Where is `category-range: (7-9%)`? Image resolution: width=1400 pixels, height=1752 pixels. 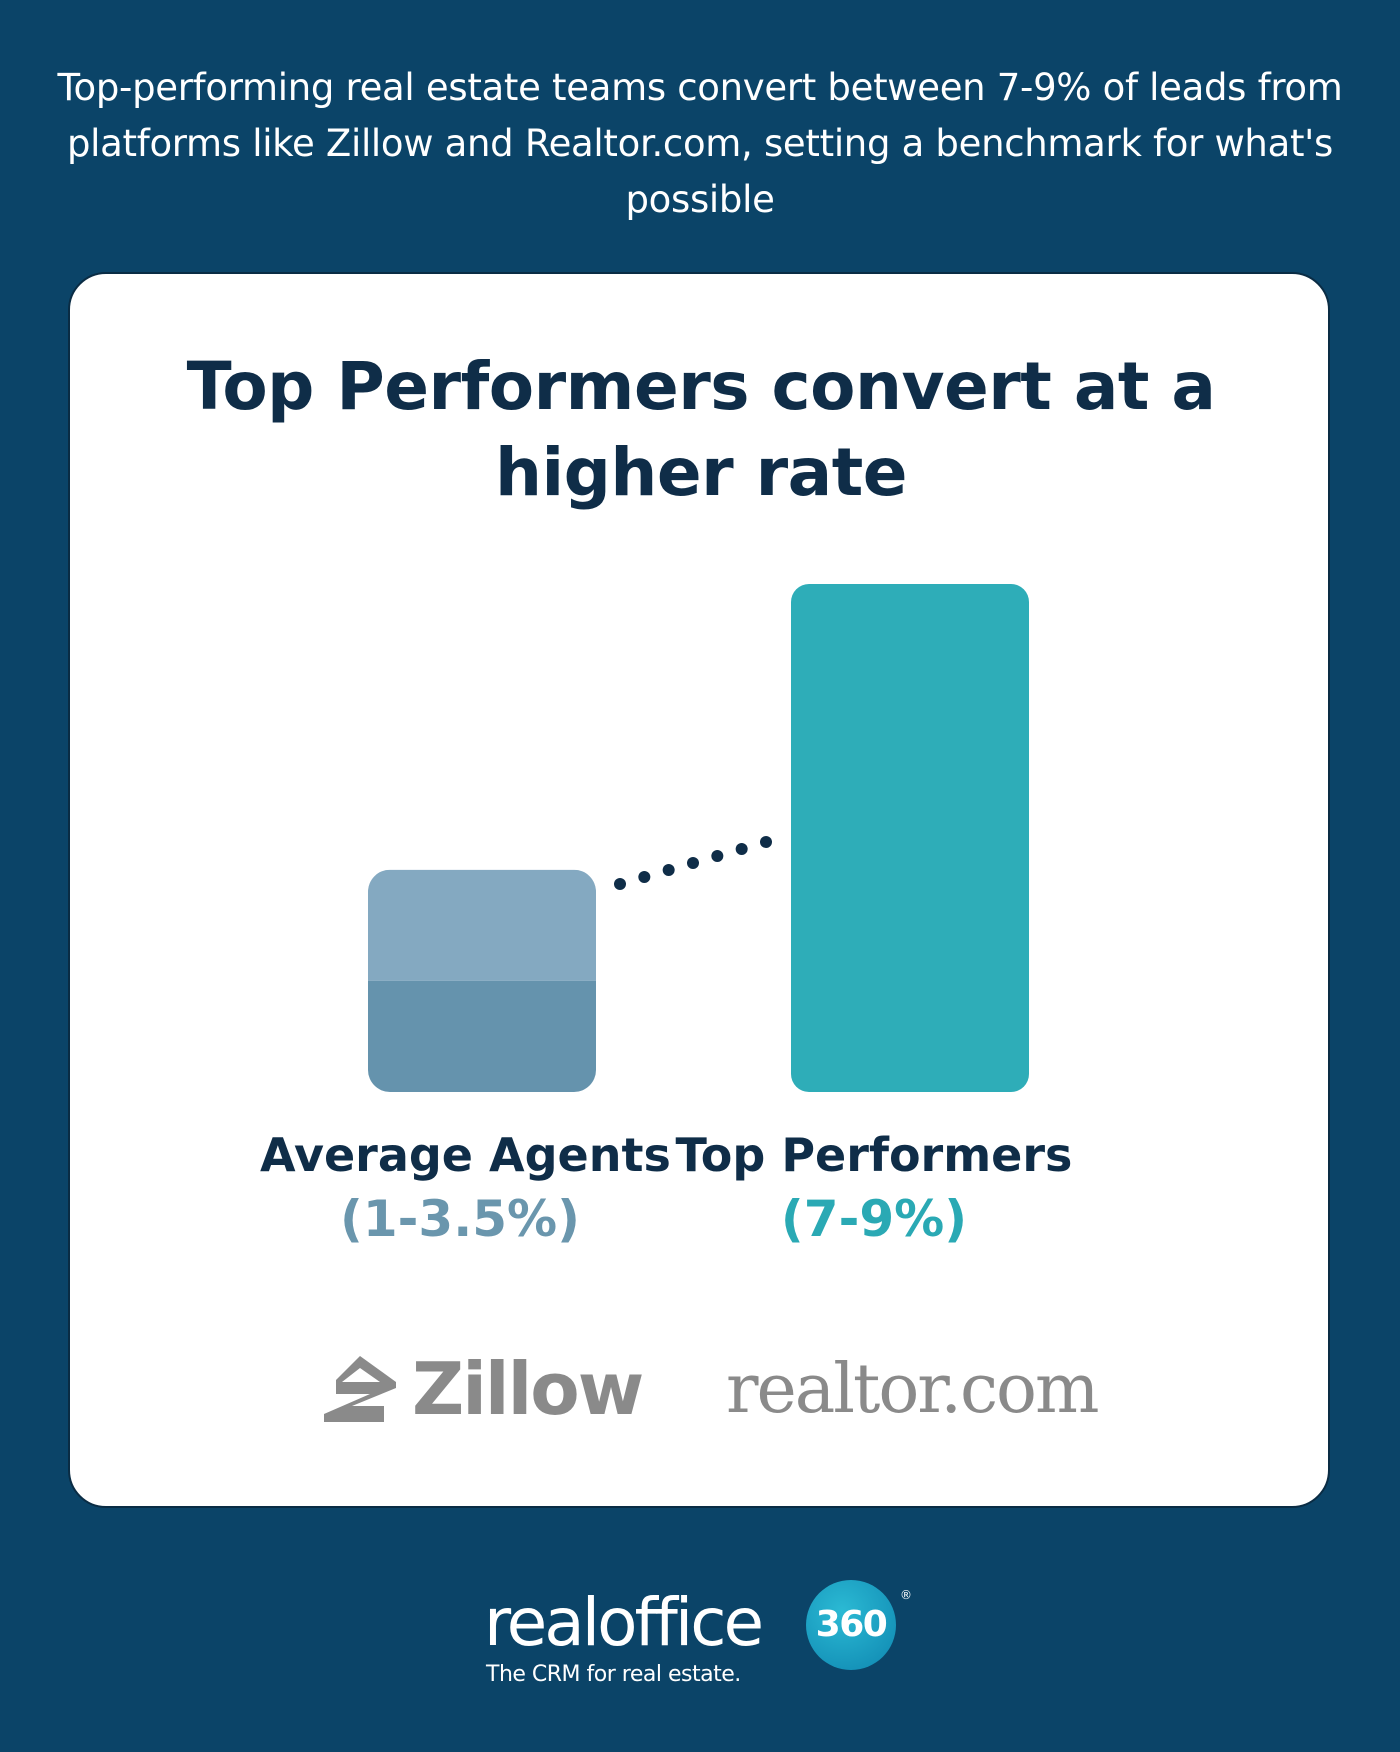 category-range: (7-9%) is located at coordinates (874, 1219).